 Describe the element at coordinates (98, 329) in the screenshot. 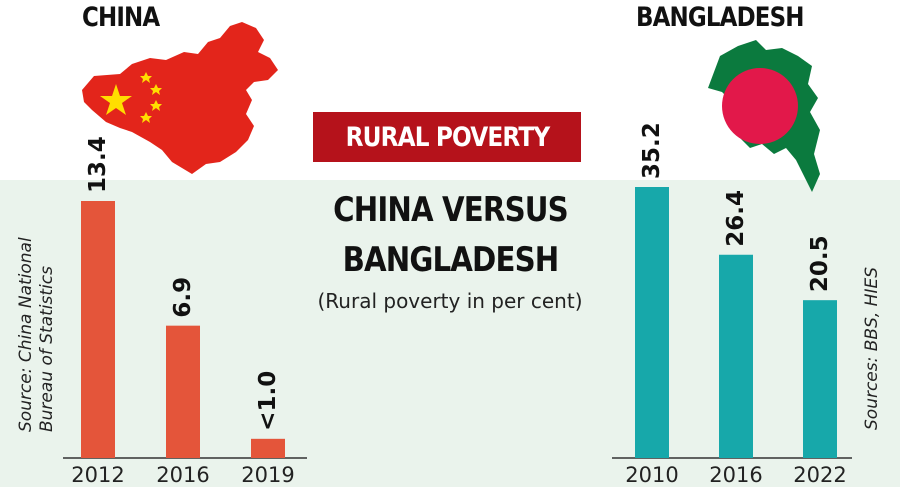

I see `china-bar-2012` at that location.